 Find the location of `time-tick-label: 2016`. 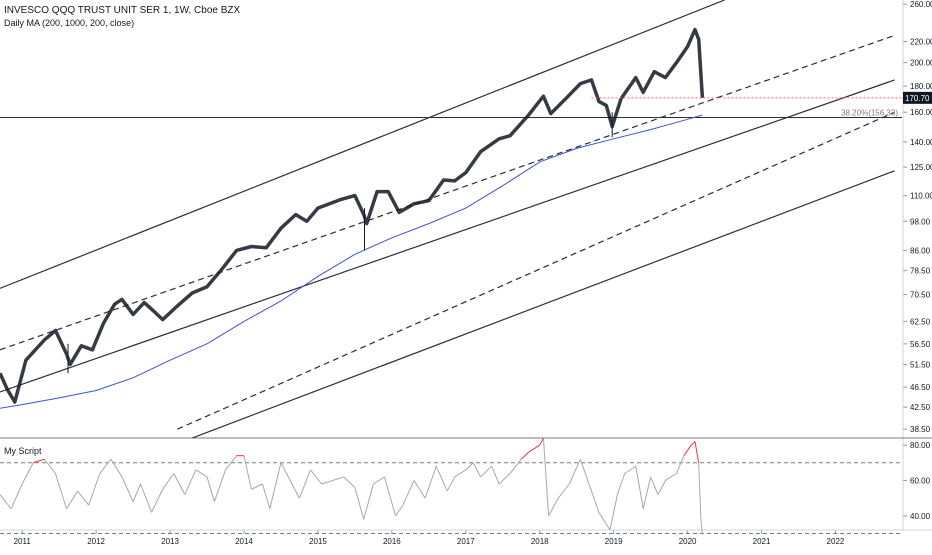

time-tick-label: 2016 is located at coordinates (392, 541).